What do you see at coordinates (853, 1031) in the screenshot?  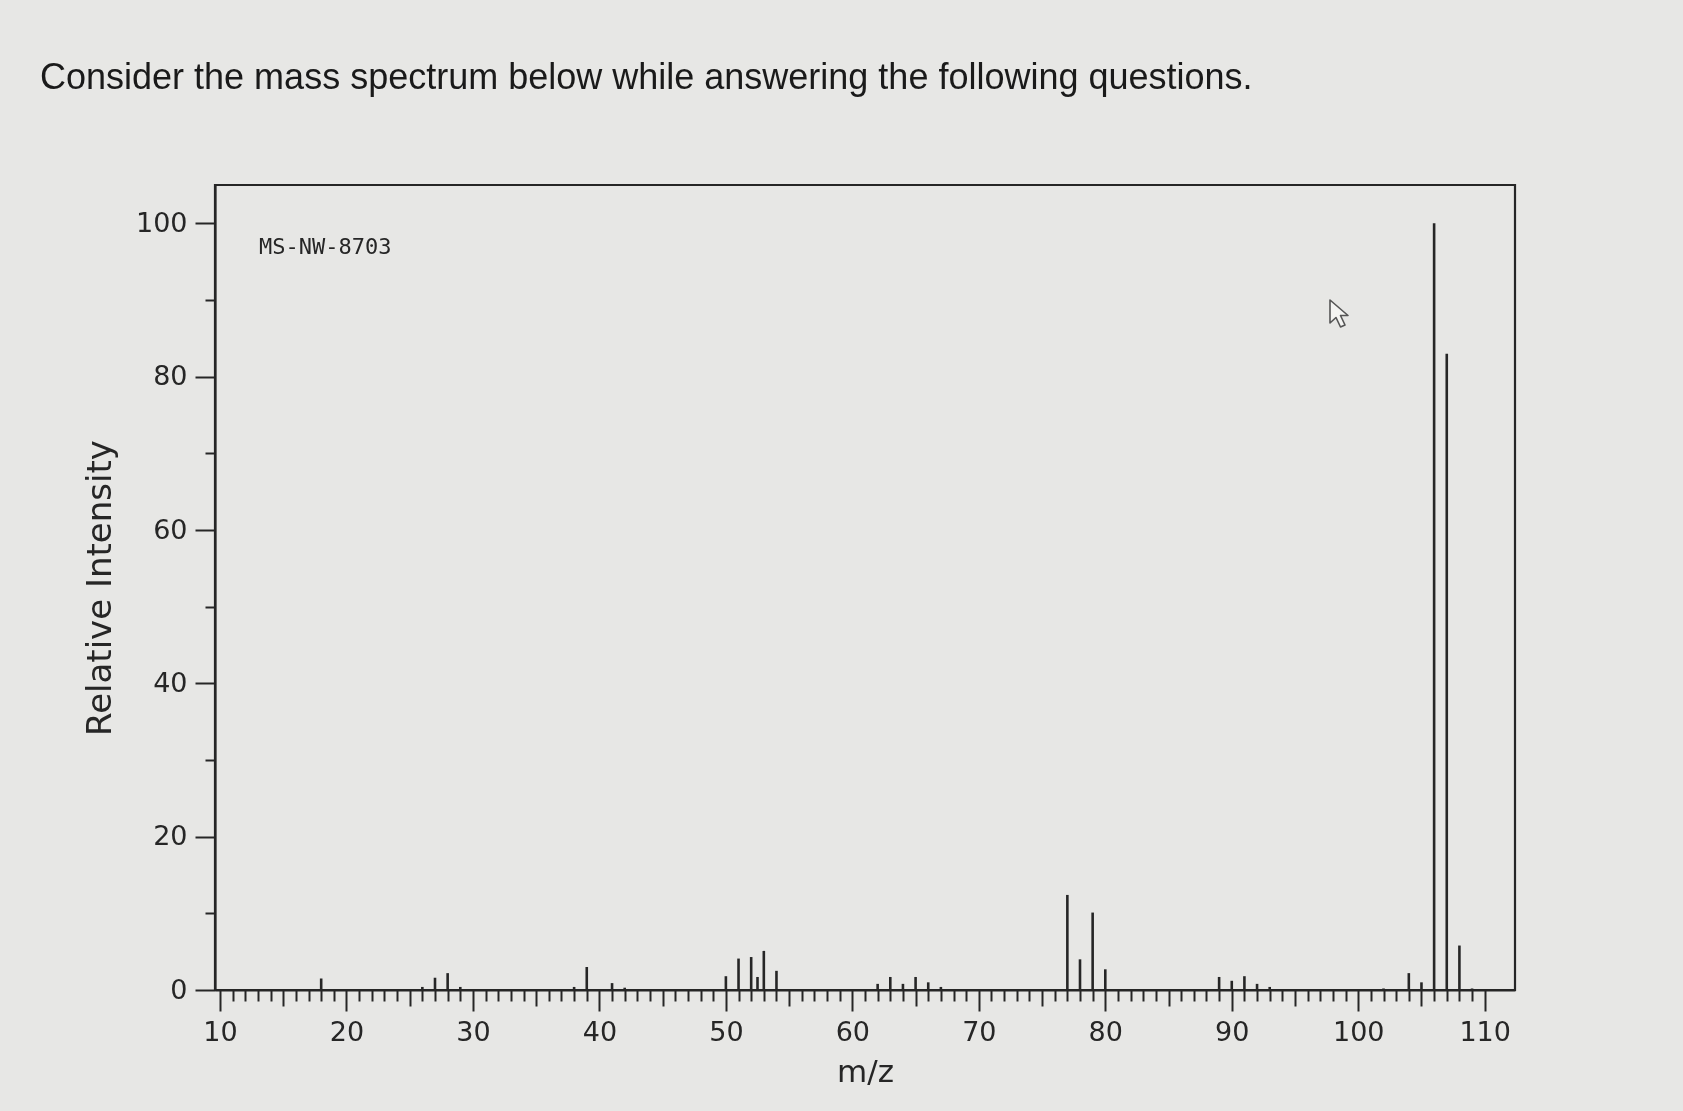 I see `x-tick-label: 60` at bounding box center [853, 1031].